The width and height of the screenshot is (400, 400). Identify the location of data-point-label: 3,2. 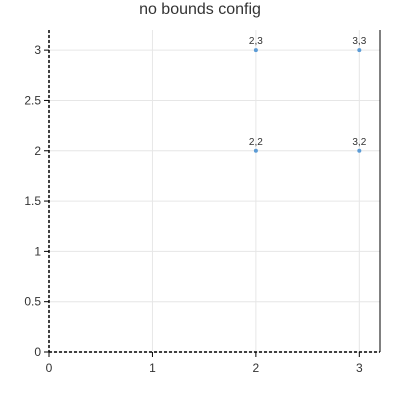
(359, 142).